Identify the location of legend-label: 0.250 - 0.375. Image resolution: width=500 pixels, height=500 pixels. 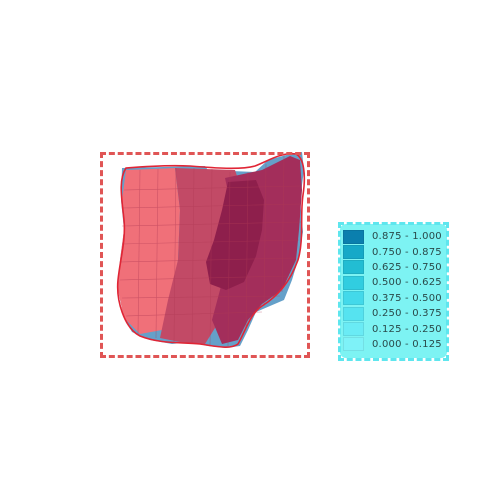
(407, 313).